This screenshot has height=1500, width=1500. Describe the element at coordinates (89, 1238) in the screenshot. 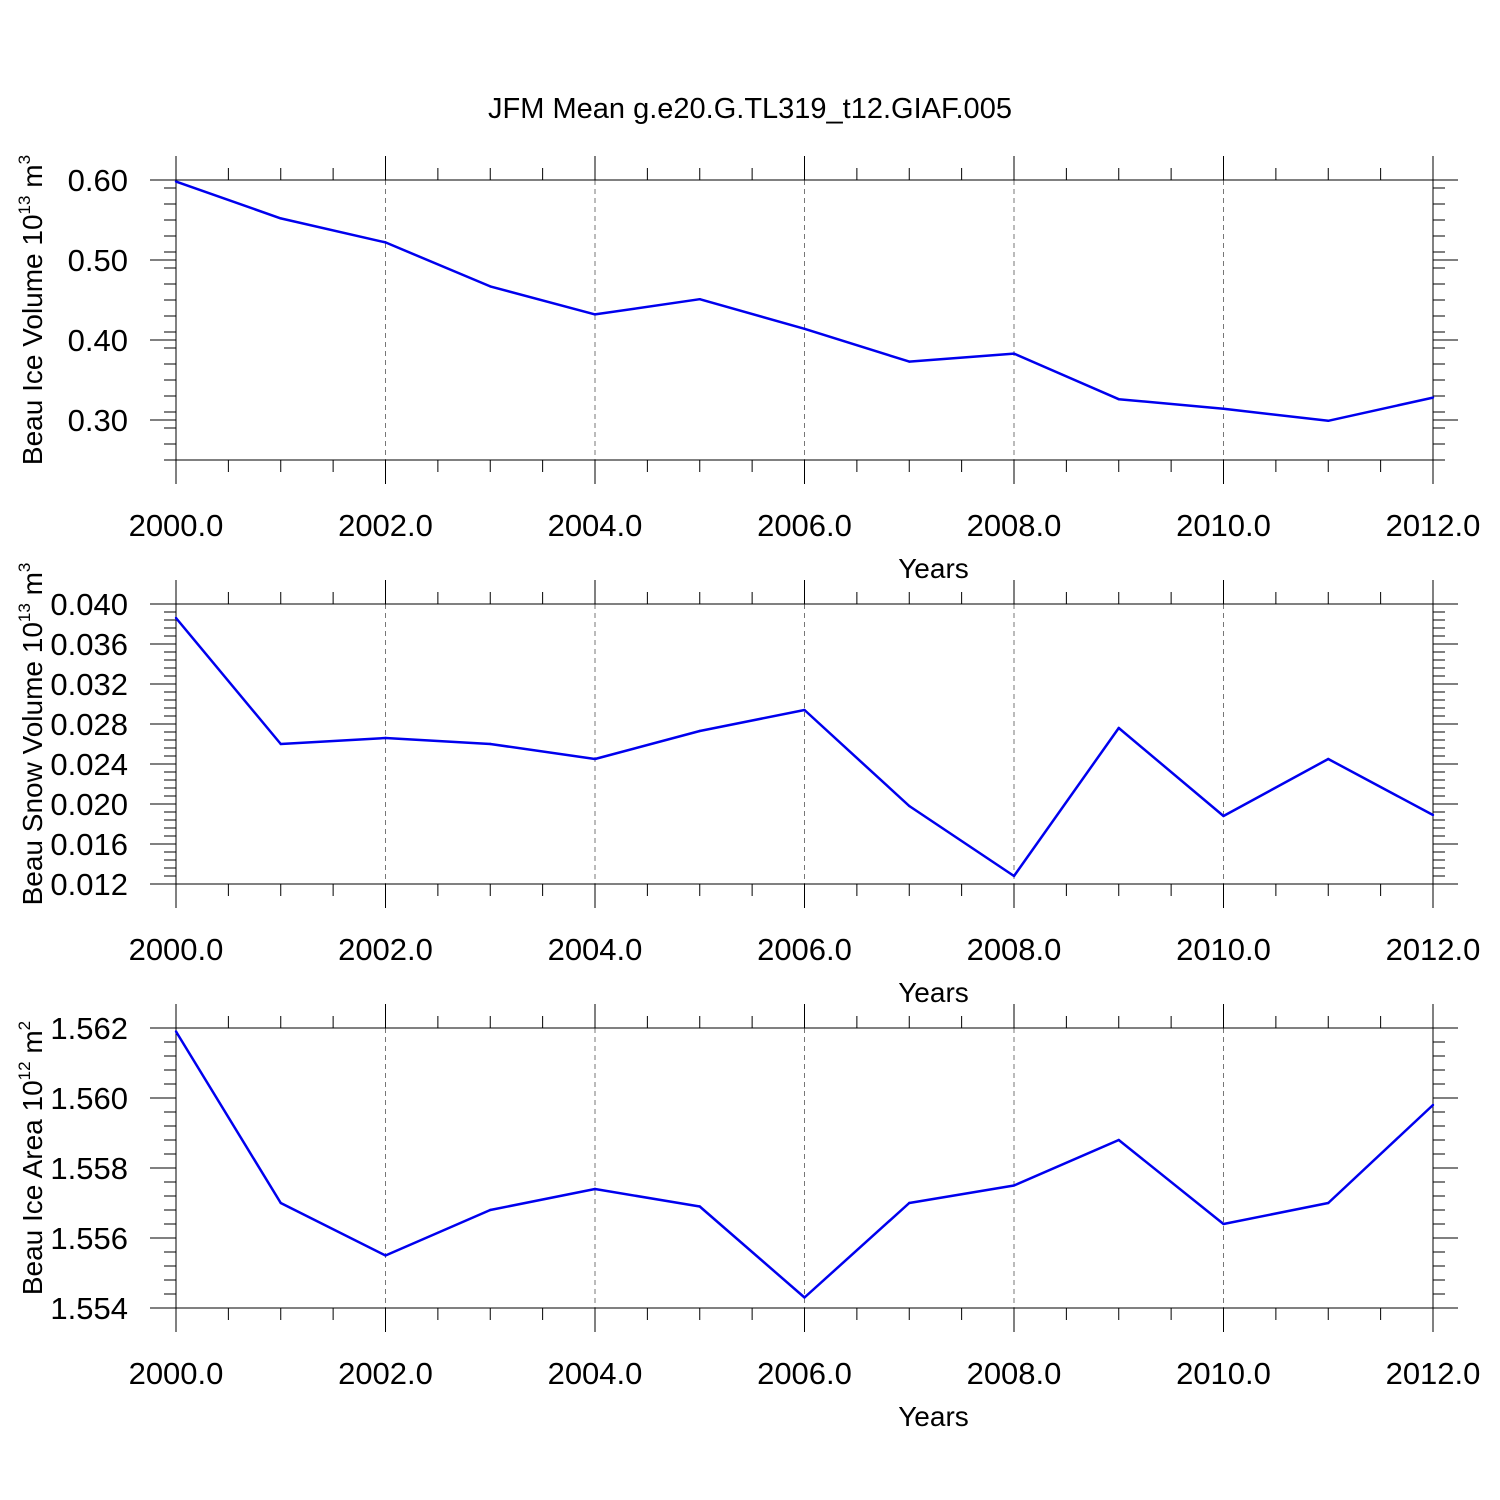

I see `y-tick-label: 1.556` at that location.